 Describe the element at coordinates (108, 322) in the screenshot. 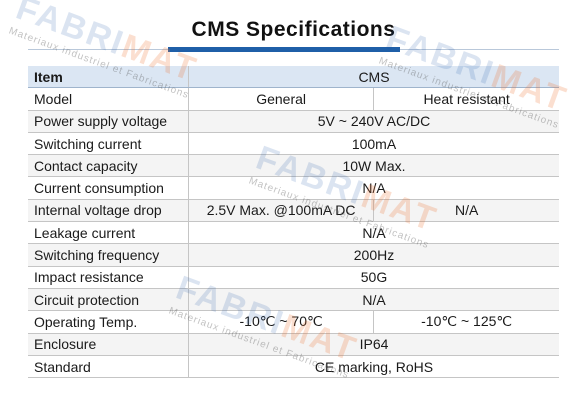

I see `row-label: Operating Temp.` at that location.